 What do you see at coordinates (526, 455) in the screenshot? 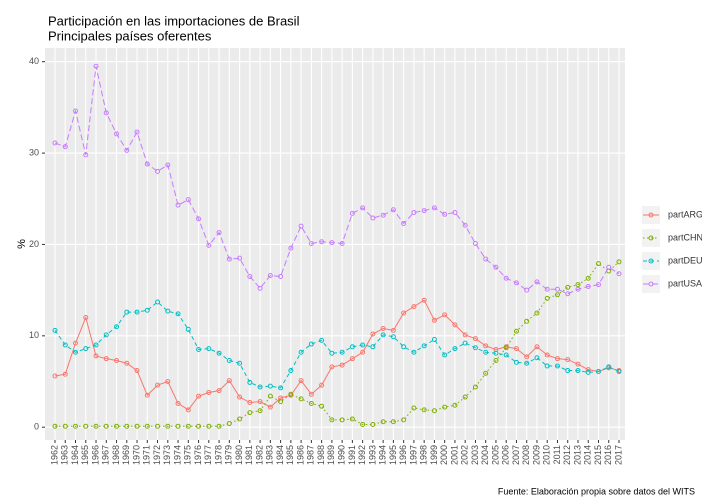
I see `x-tick-label: 2008` at bounding box center [526, 455].